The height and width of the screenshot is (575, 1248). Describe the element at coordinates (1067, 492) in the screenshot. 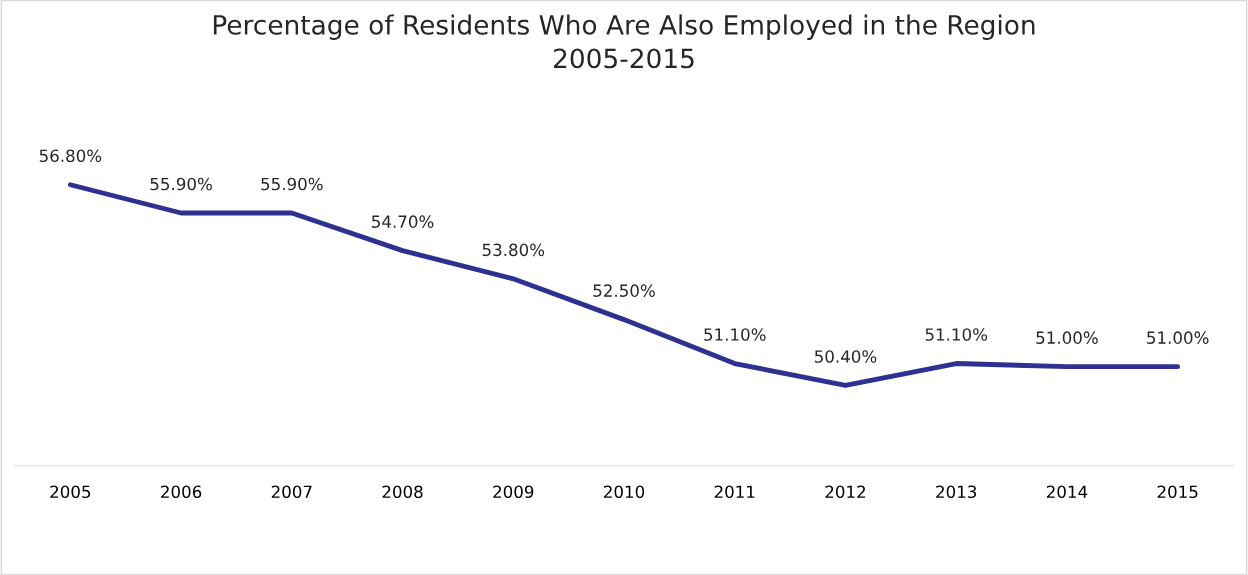

I see `x-tick-label: 2014` at that location.